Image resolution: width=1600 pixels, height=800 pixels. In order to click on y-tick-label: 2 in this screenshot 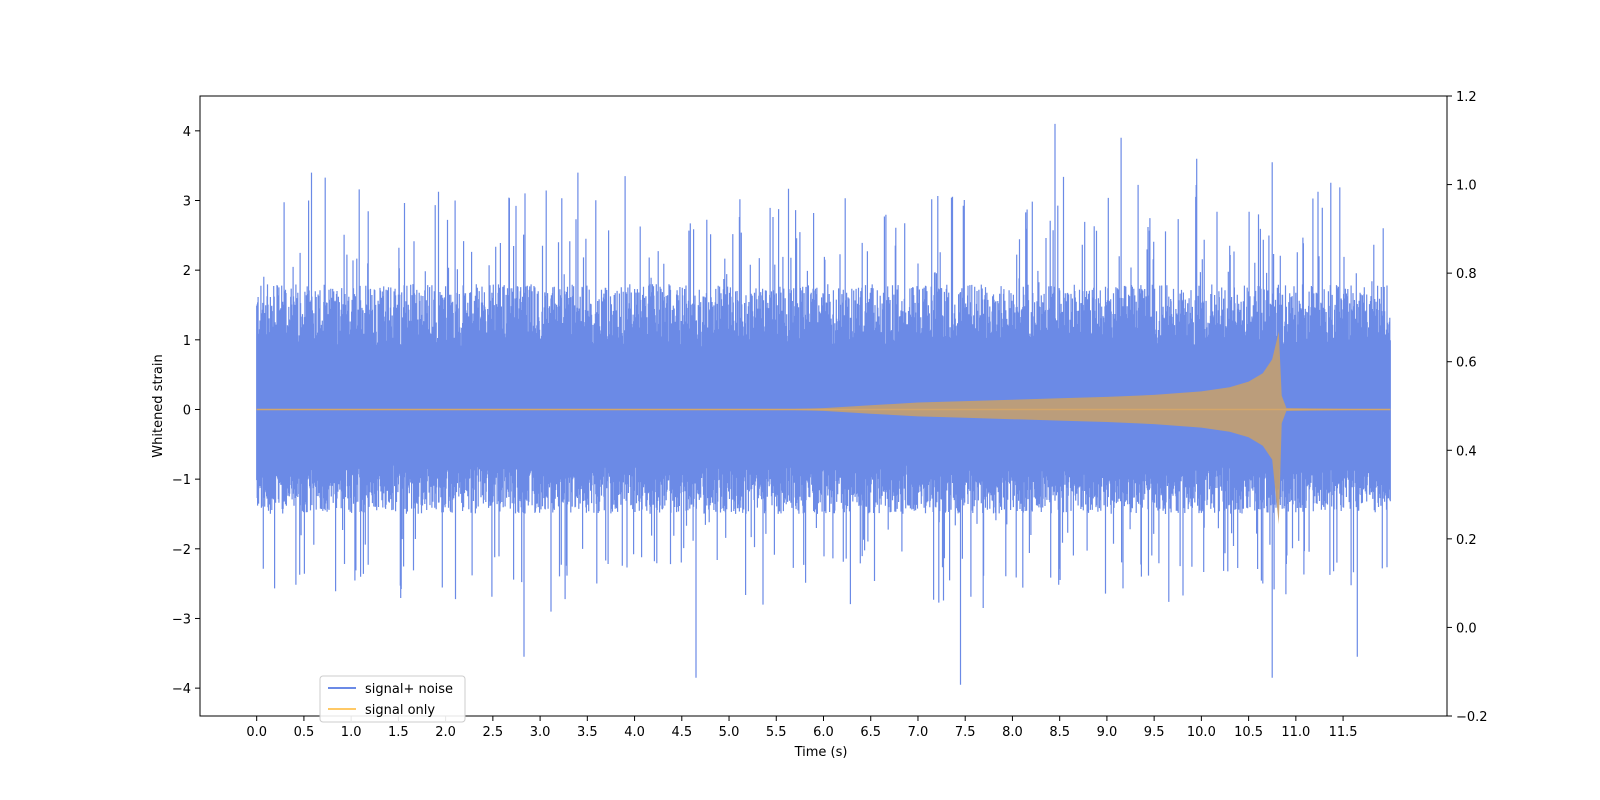, I will do `click(187, 271)`.